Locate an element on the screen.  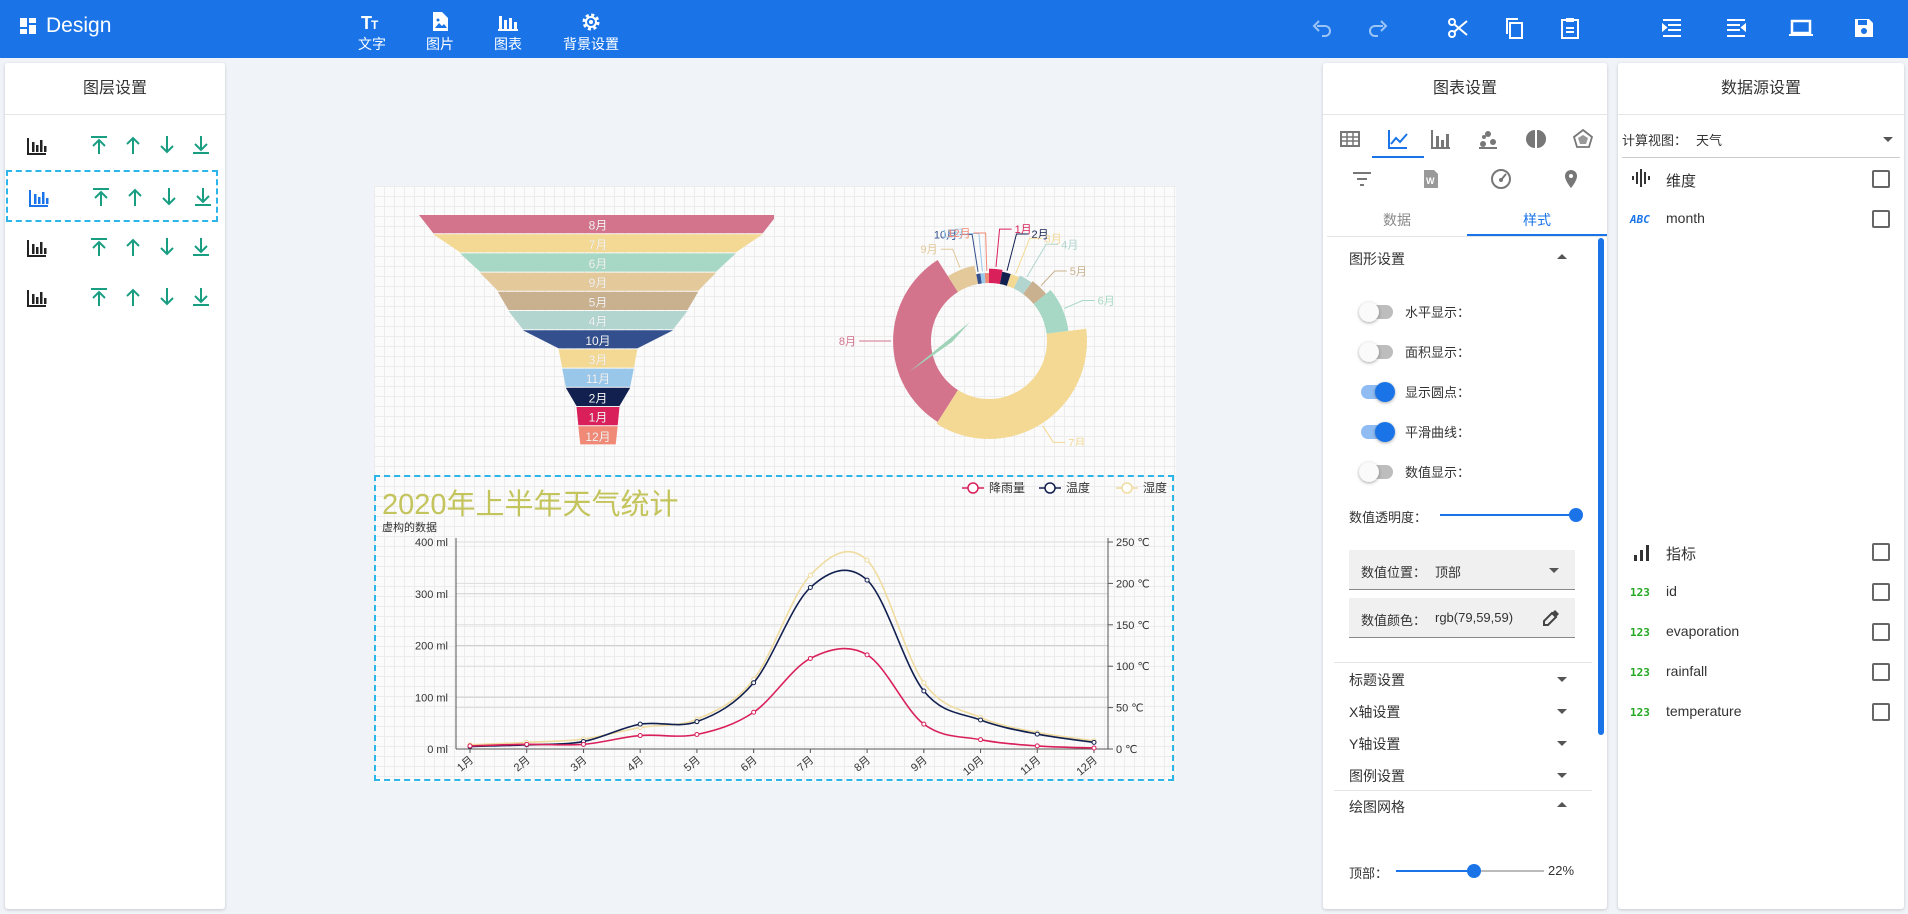
line-chart-tab is located at coordinates (1398, 139).